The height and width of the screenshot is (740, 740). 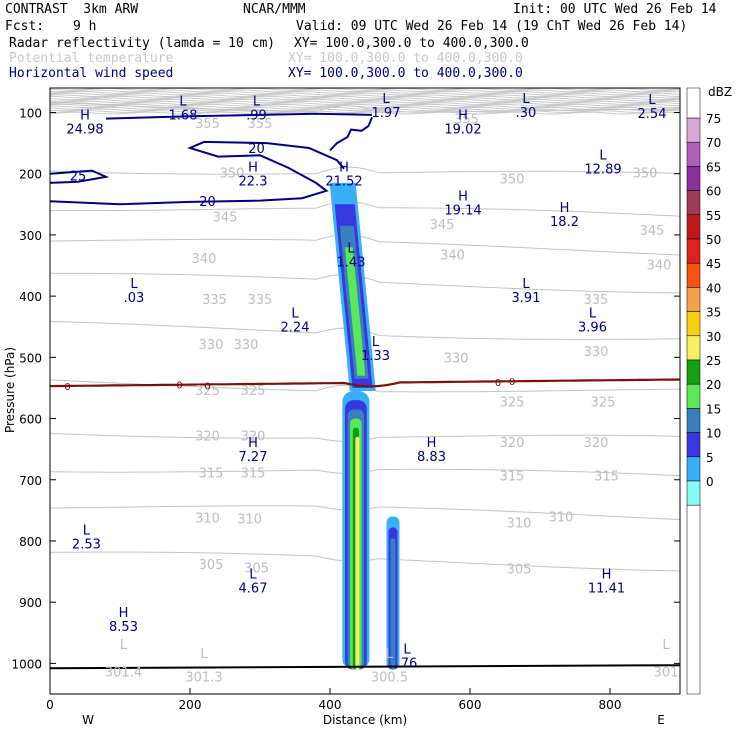 I want to click on colorbar-level-label: 70, so click(x=713, y=143).